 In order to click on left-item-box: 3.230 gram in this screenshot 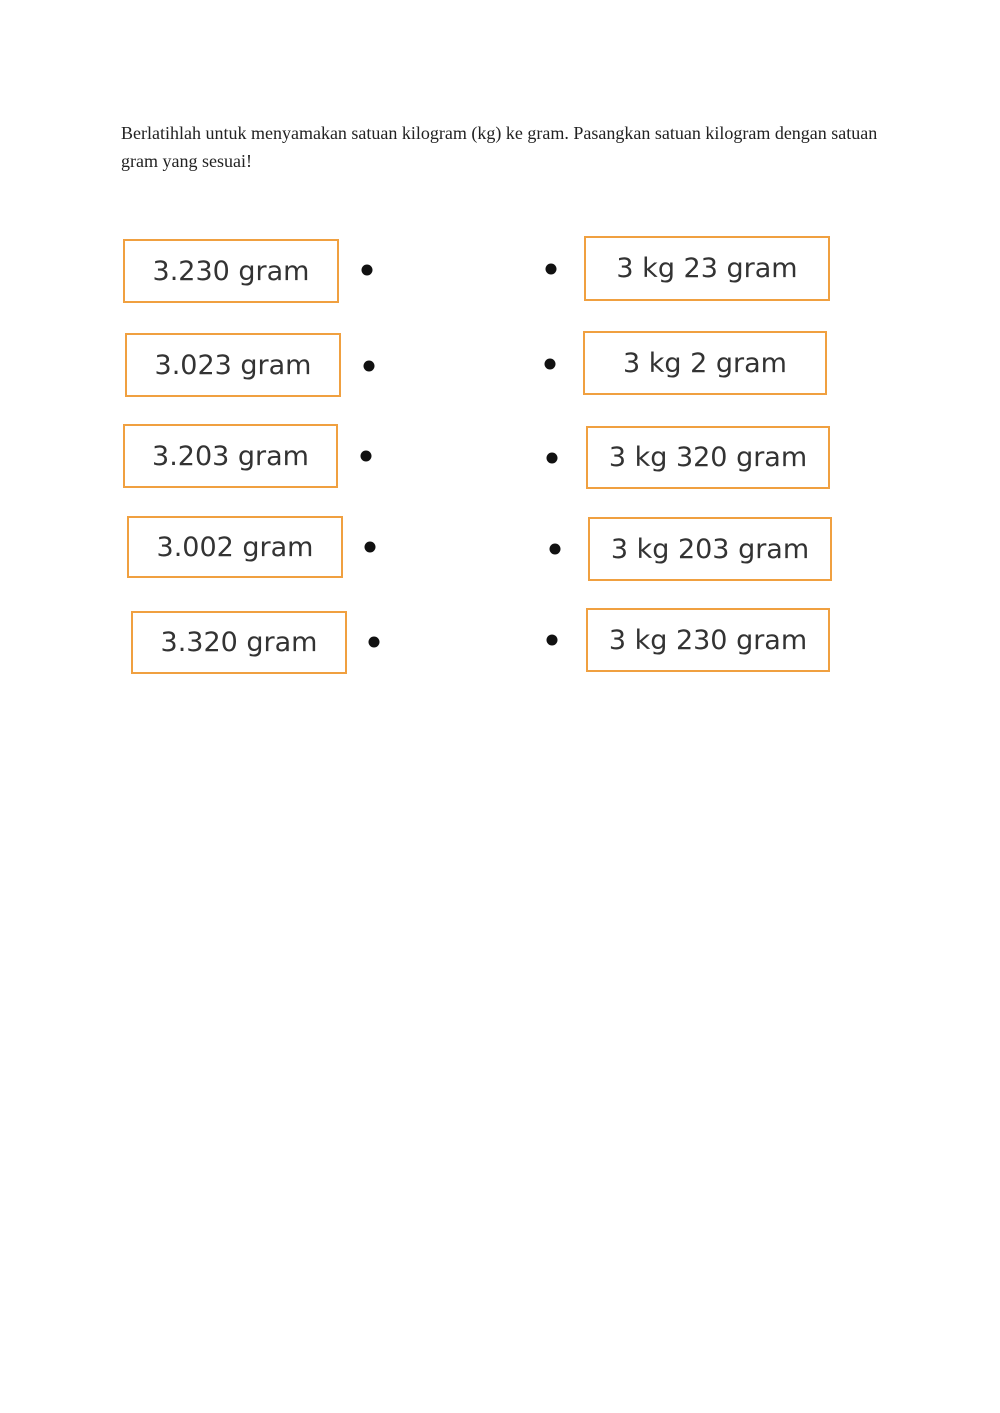, I will do `click(231, 271)`.